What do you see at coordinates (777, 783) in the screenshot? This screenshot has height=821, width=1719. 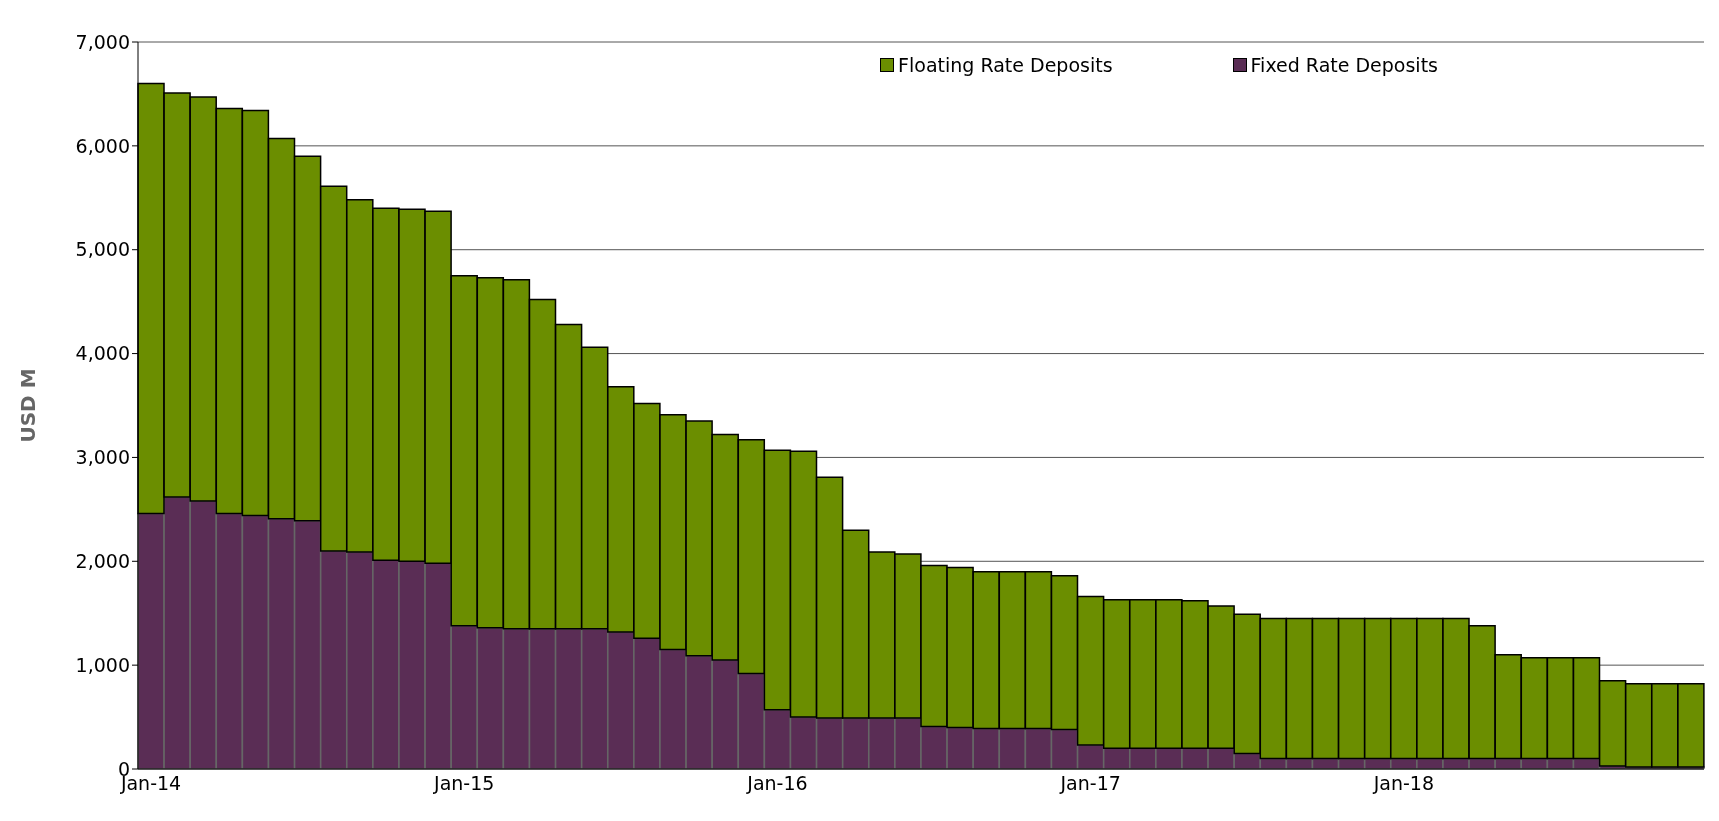 I see `x-tick-label: Jan-16` at bounding box center [777, 783].